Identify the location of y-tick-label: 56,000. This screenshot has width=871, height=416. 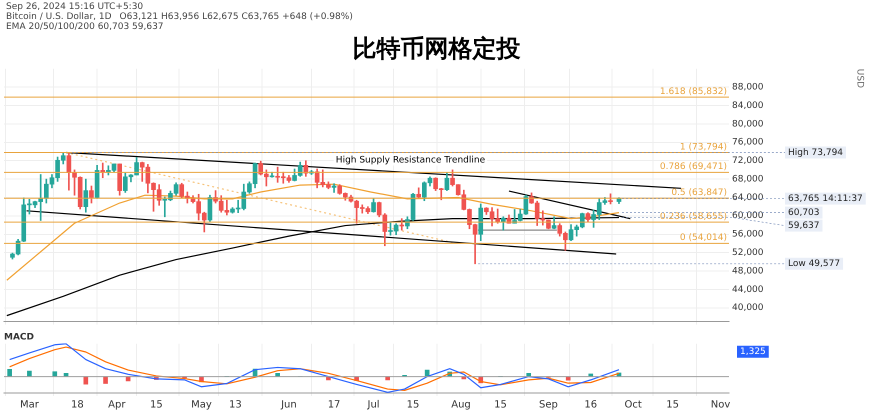
(748, 235).